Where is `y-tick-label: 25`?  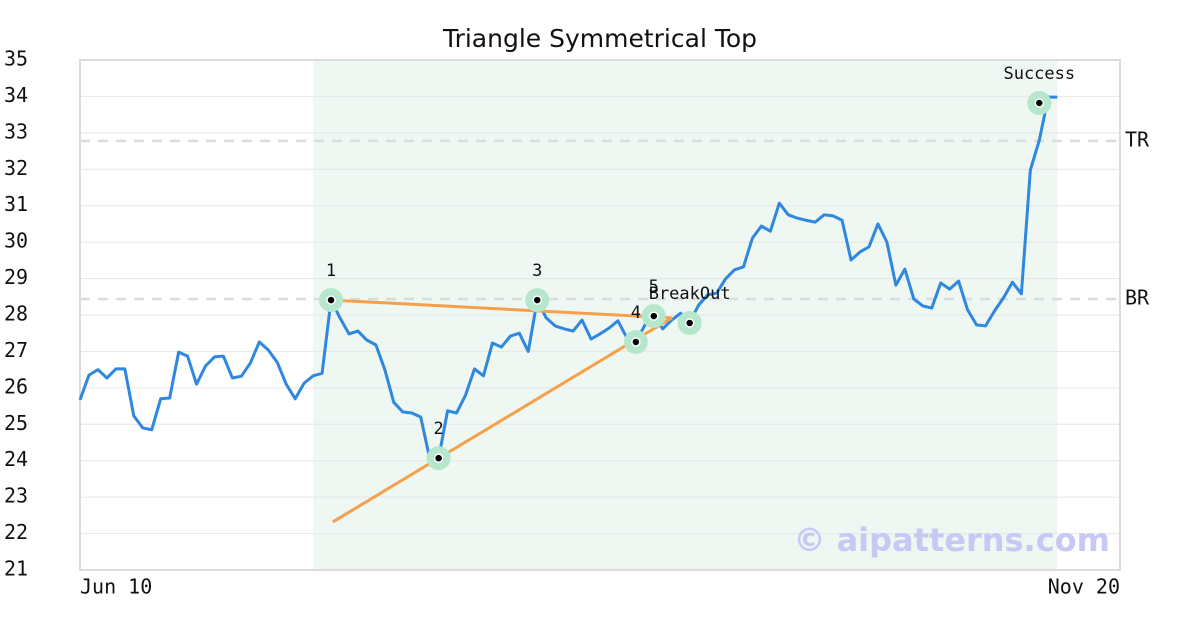
y-tick-label: 25 is located at coordinates (16, 423).